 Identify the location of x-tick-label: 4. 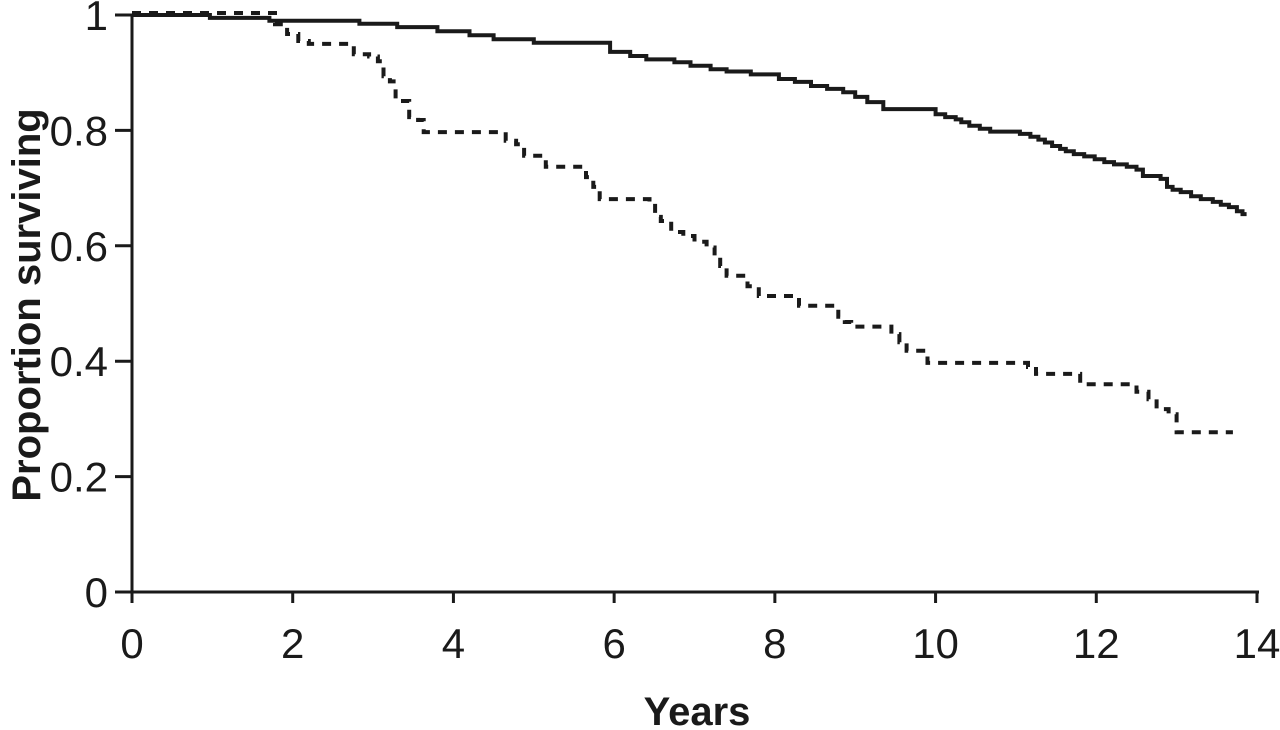
(453, 643).